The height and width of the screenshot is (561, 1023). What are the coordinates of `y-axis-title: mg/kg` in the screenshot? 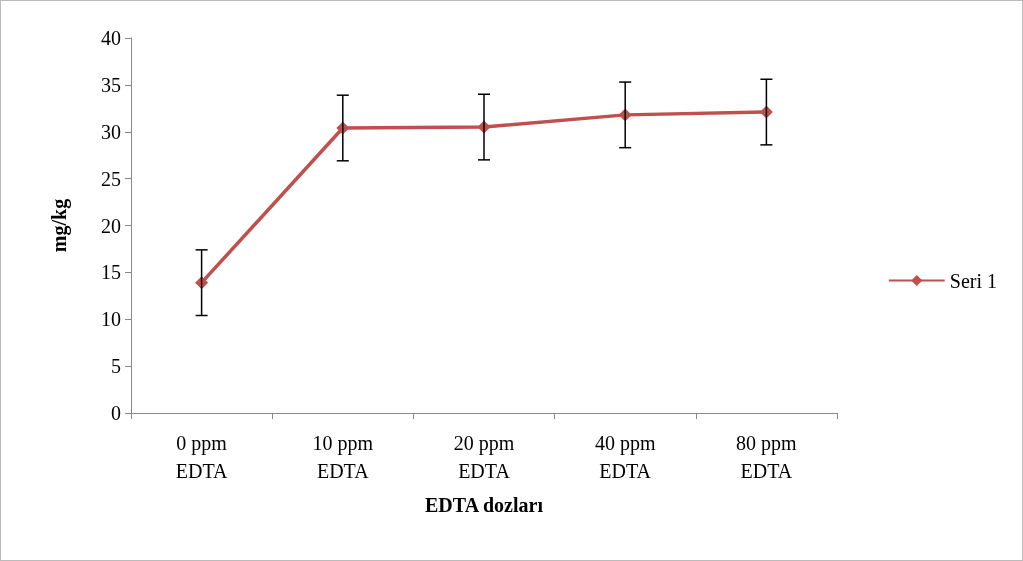 It's located at (59, 225).